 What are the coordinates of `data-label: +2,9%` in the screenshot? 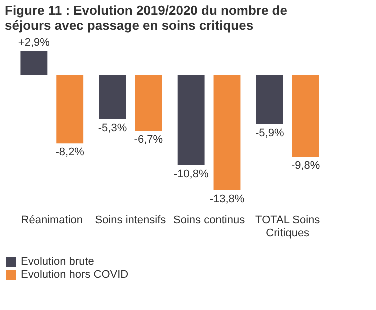 It's located at (34, 43).